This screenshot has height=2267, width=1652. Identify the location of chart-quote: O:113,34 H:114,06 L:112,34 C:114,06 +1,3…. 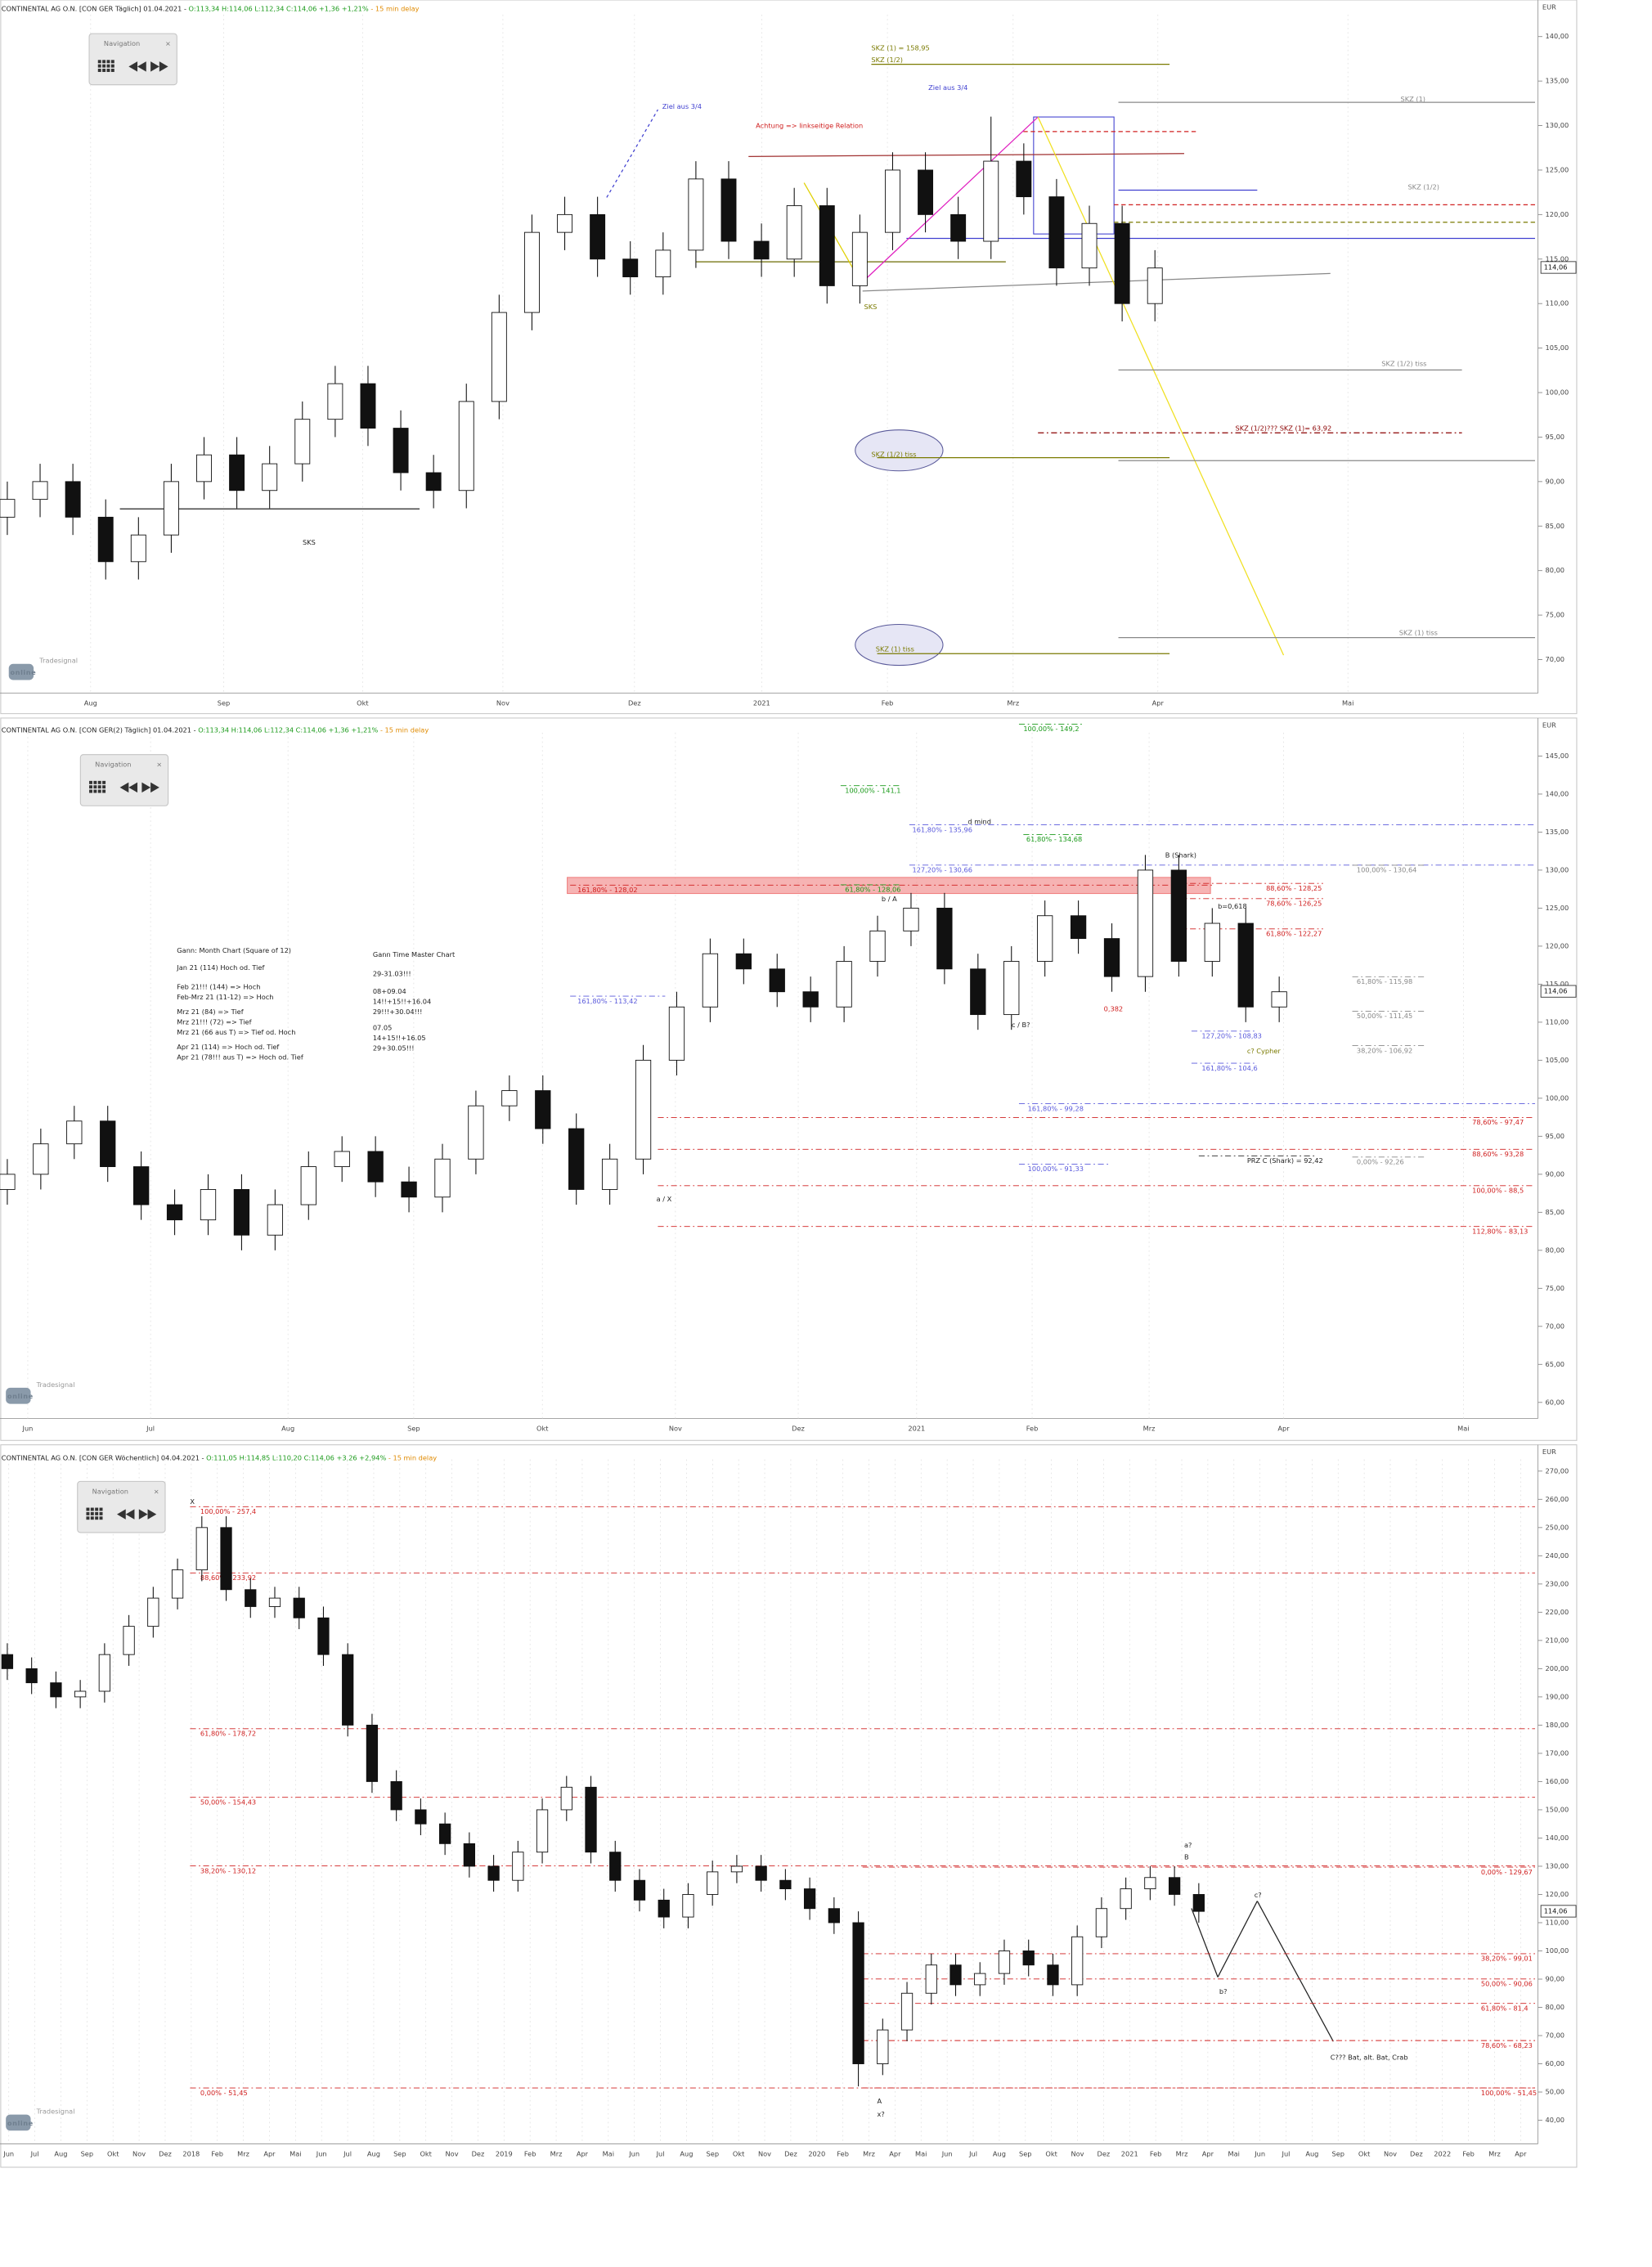
(288, 729).